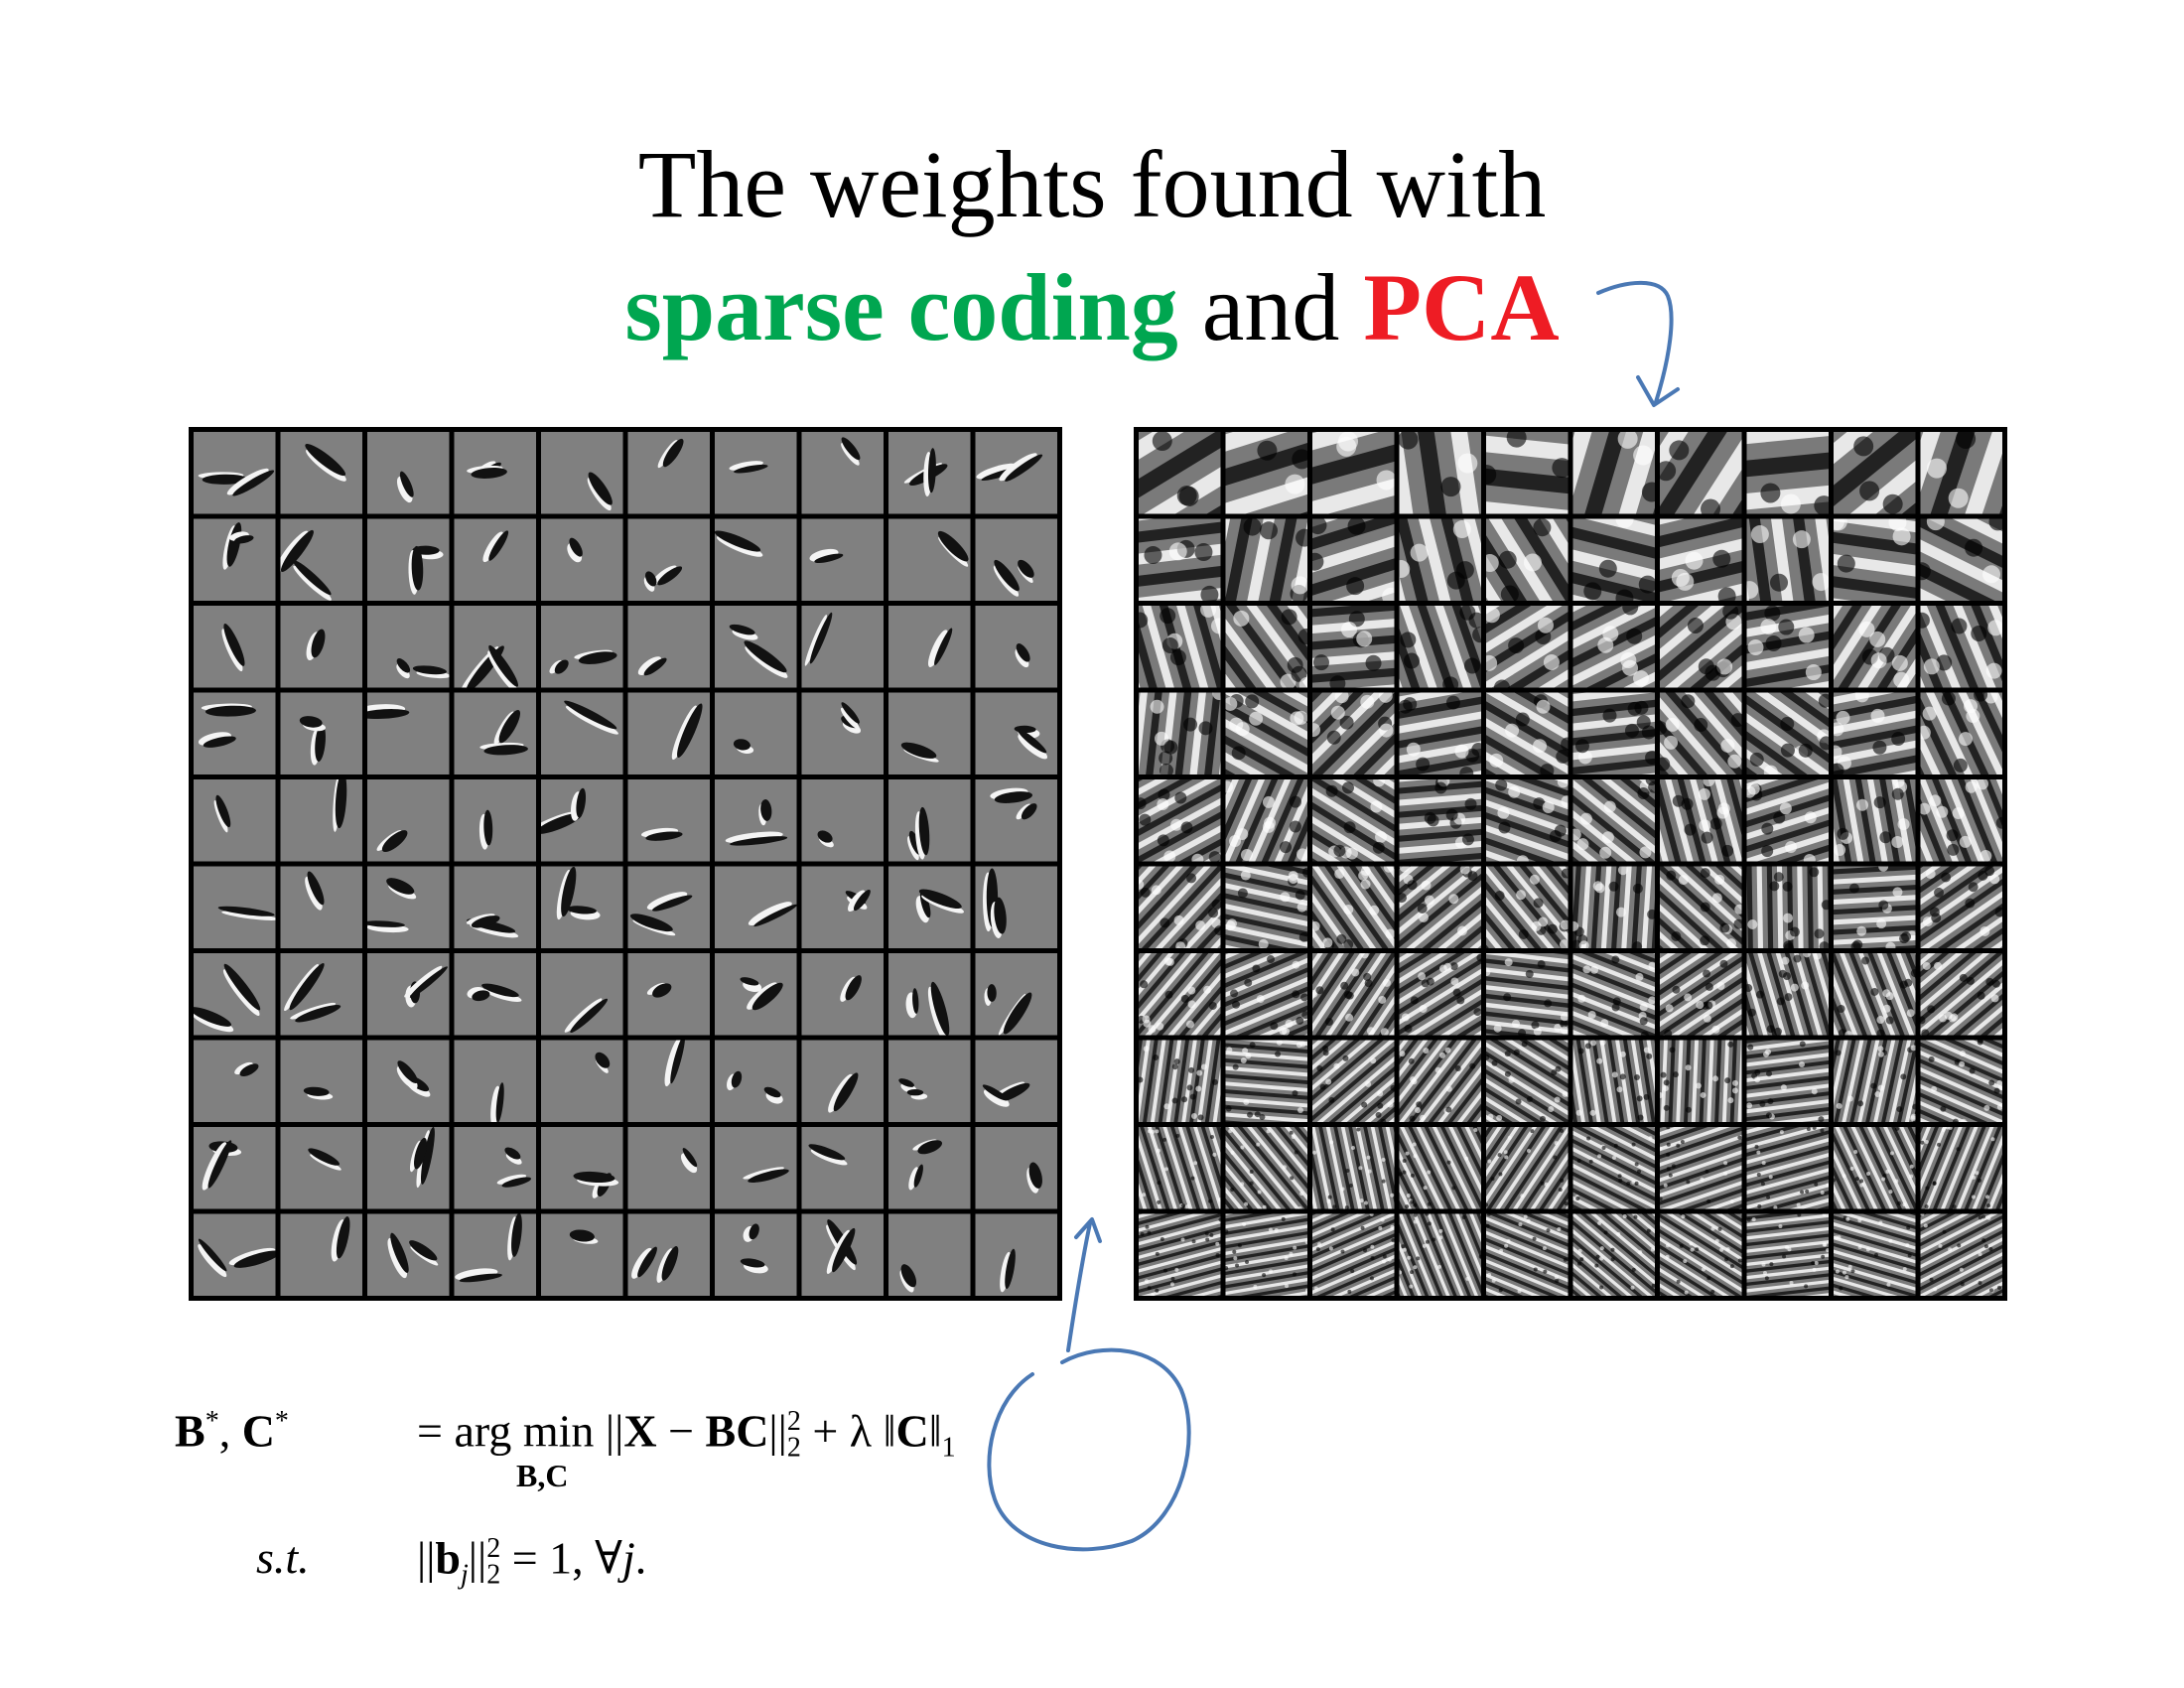 This screenshot has width=2184, height=1688. Describe the element at coordinates (1084, 1284) in the screenshot. I see `arrow-to-l1-term` at that location.